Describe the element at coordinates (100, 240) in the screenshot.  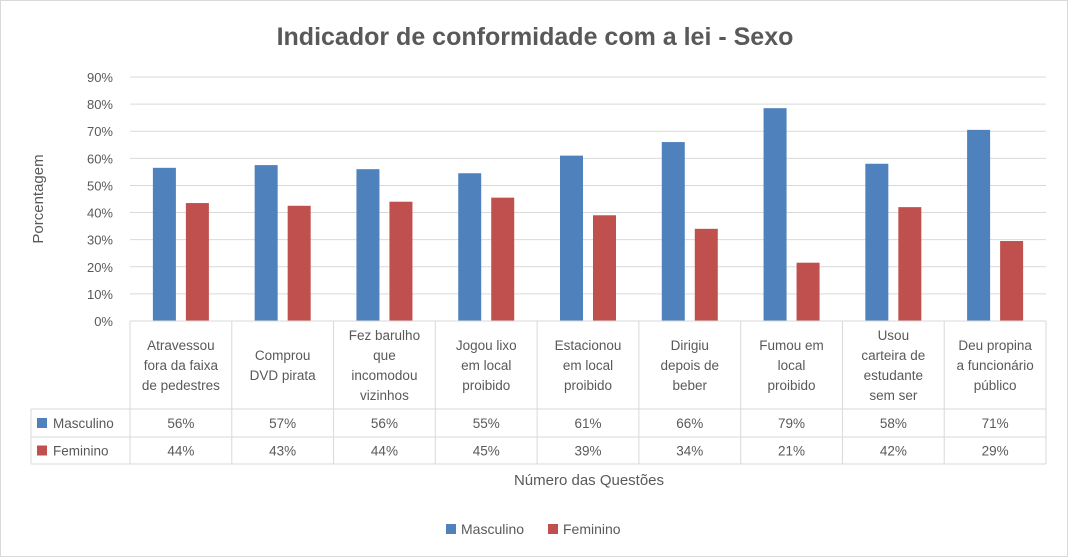
I see `y-tick-label: 30%` at that location.